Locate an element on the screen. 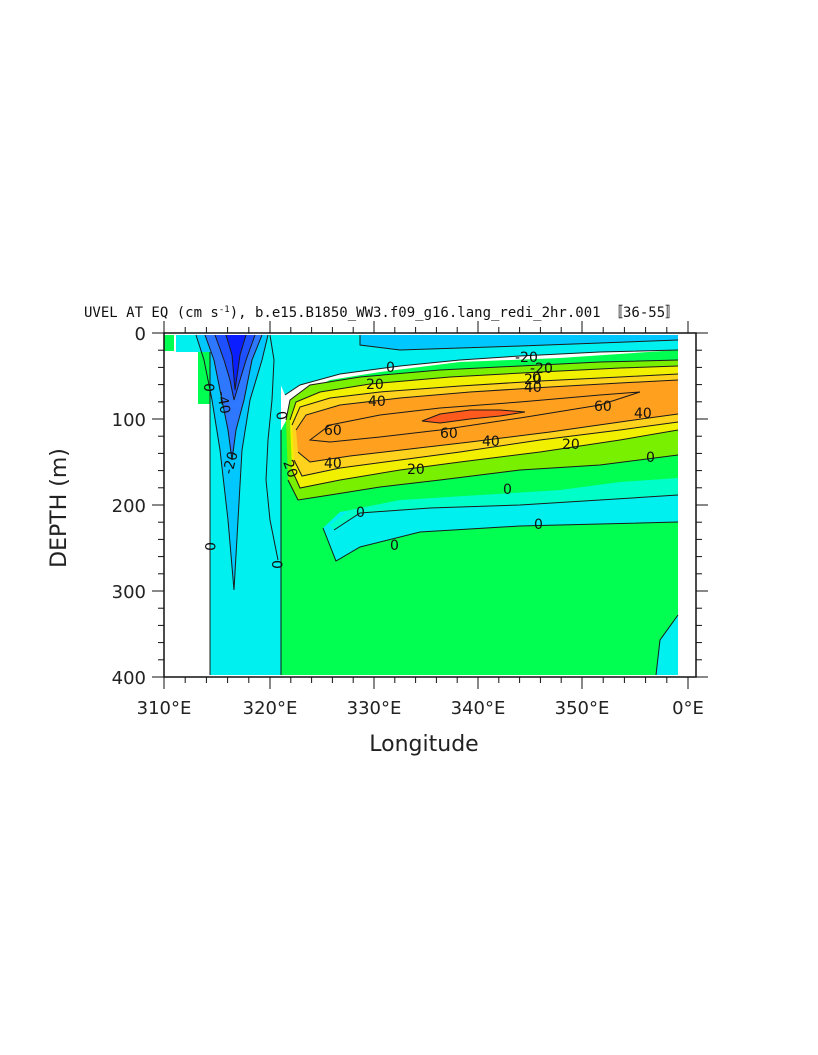 The width and height of the screenshot is (818, 1055). region-surface-westward is located at coordinates (427, 365).